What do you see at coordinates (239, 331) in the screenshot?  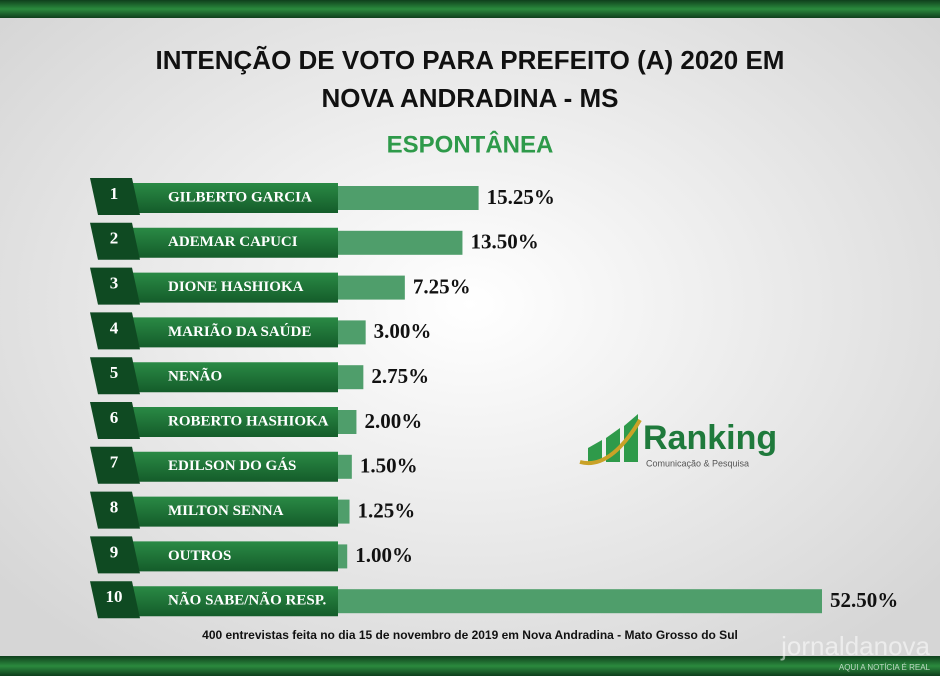 I see `category-label: MARIÃO DA SAÚDE` at bounding box center [239, 331].